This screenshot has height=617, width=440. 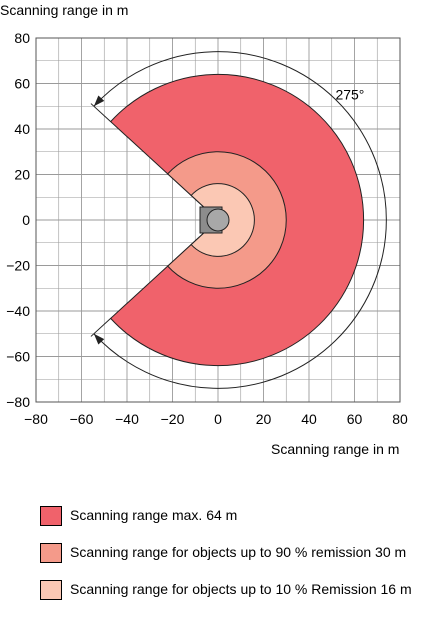 What do you see at coordinates (400, 419) in the screenshot?
I see `x-tick-label: 80` at bounding box center [400, 419].